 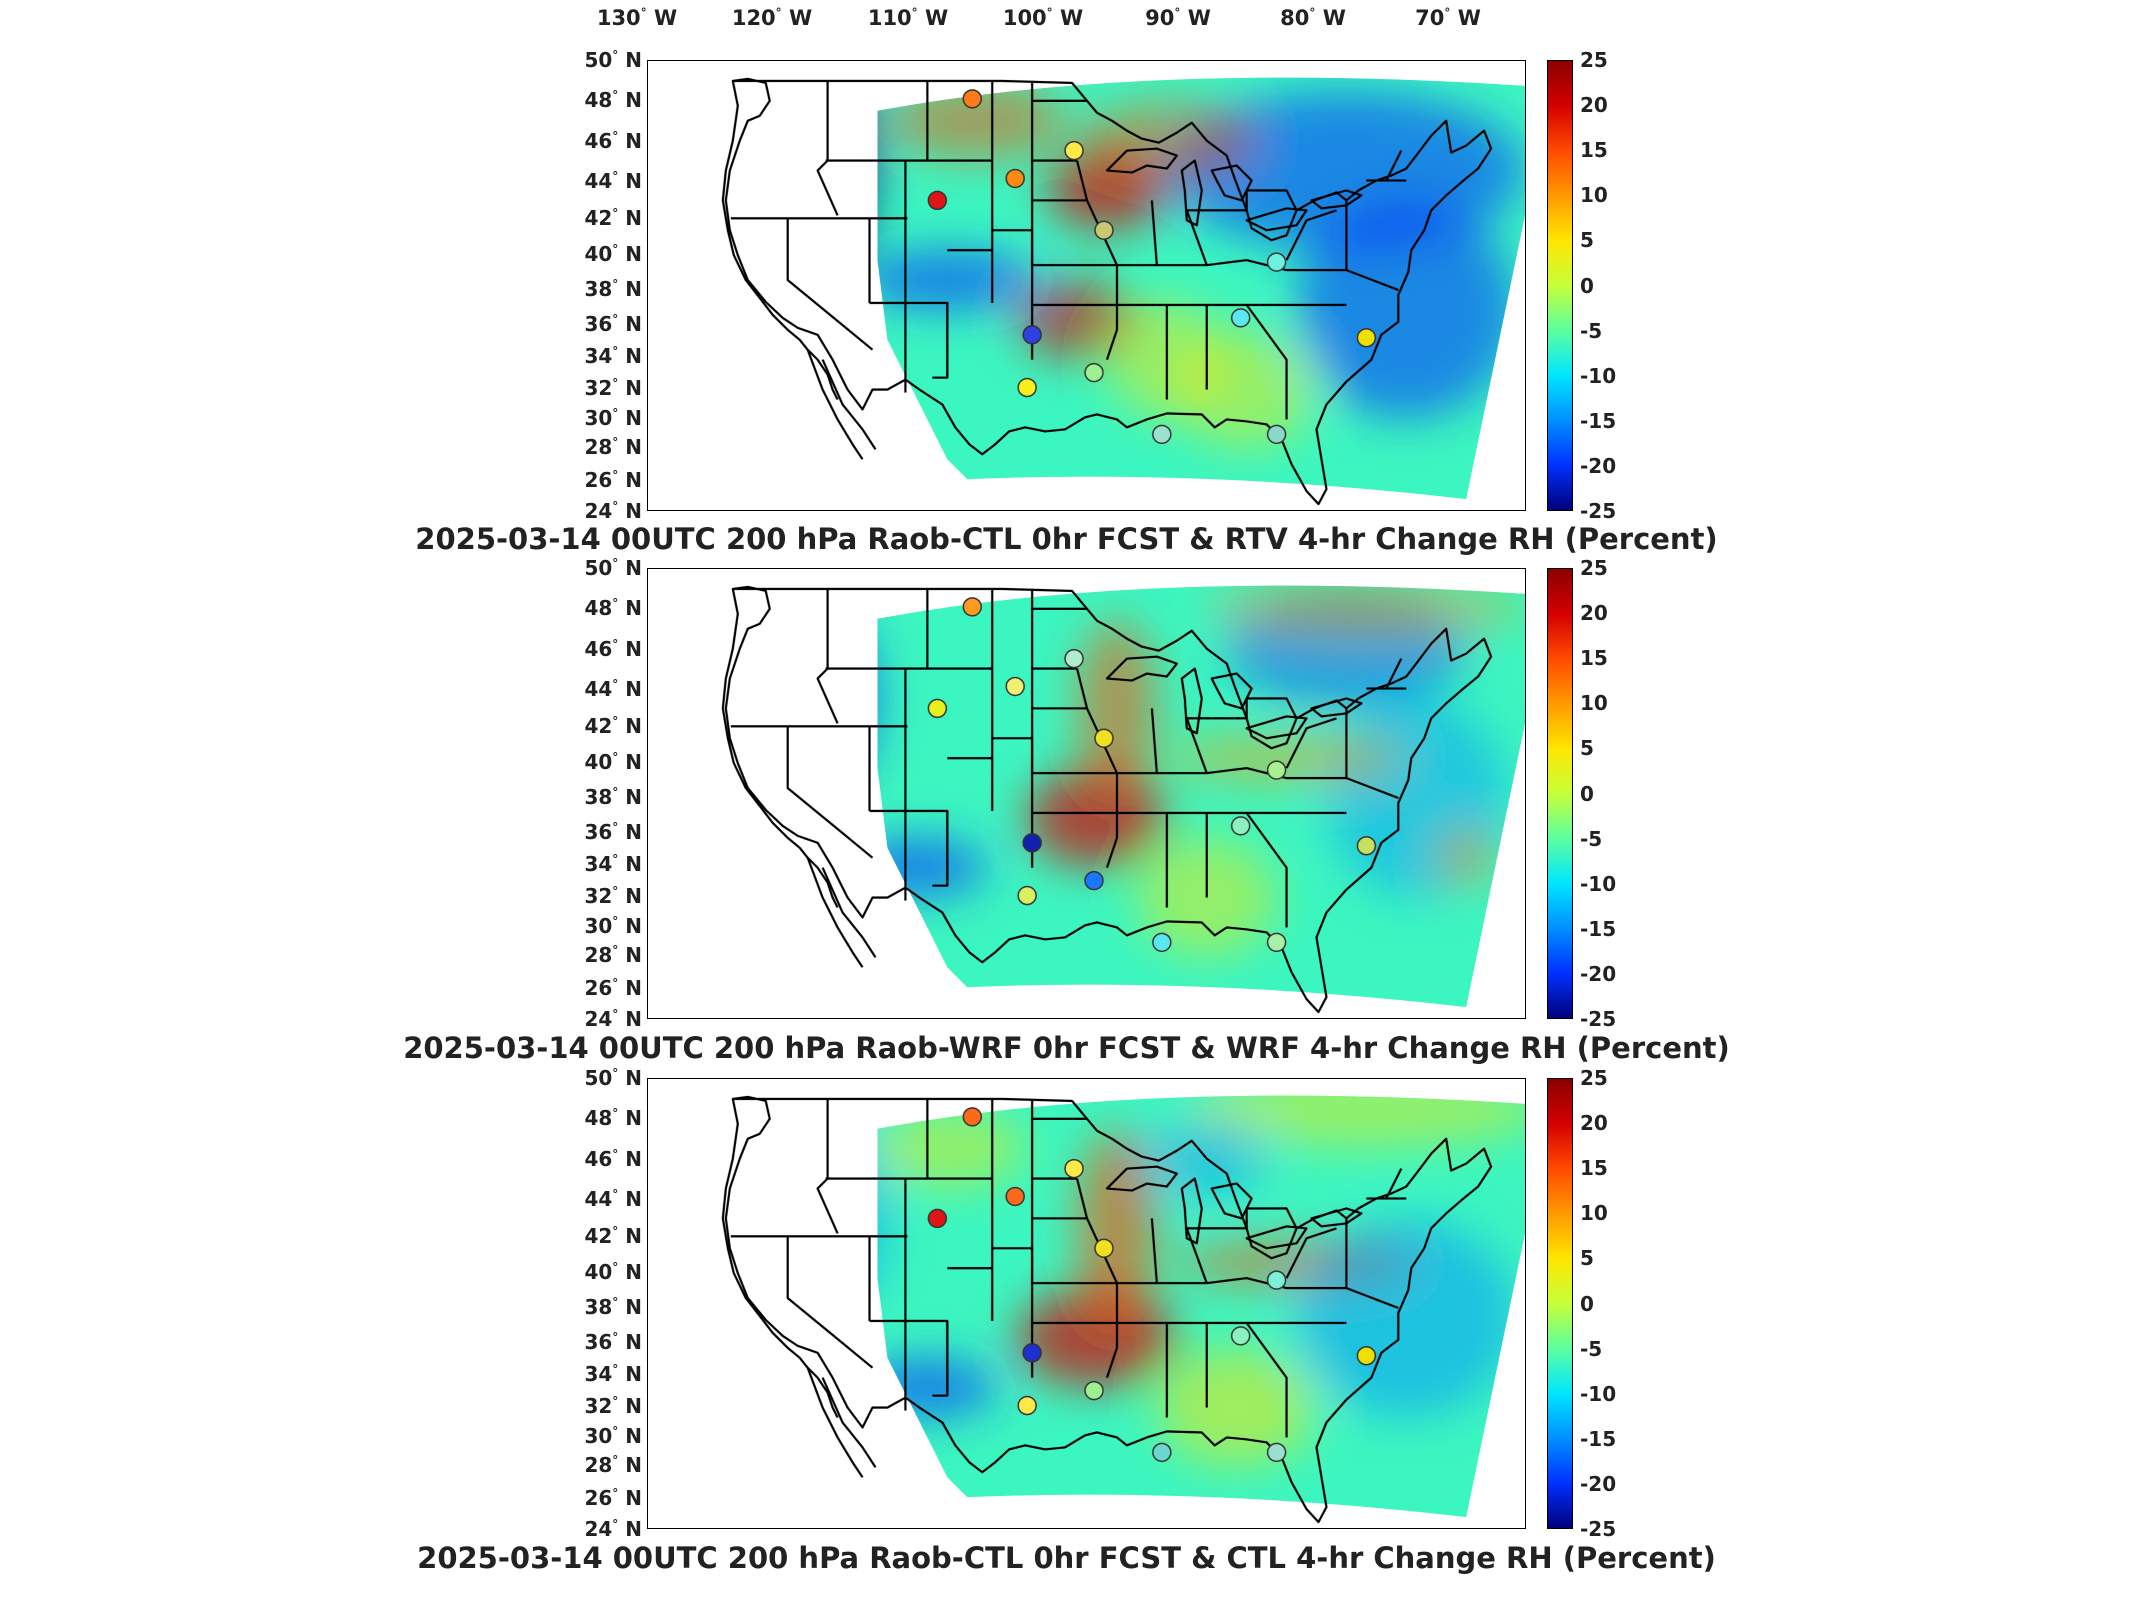 What do you see at coordinates (607, 289) in the screenshot?
I see `lat-label: 38° N` at bounding box center [607, 289].